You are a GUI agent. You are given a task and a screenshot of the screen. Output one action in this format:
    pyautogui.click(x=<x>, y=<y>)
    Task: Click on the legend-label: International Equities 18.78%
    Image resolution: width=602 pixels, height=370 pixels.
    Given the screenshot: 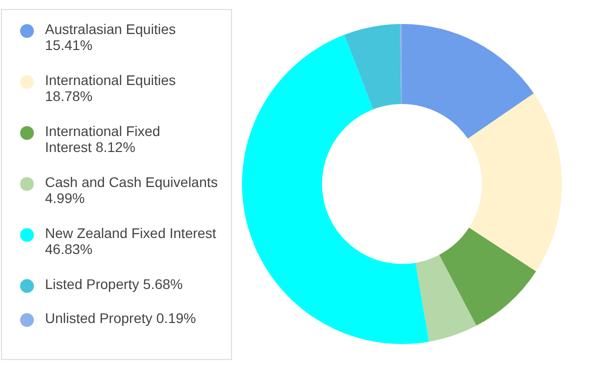 What is the action you would take?
    pyautogui.click(x=110, y=88)
    